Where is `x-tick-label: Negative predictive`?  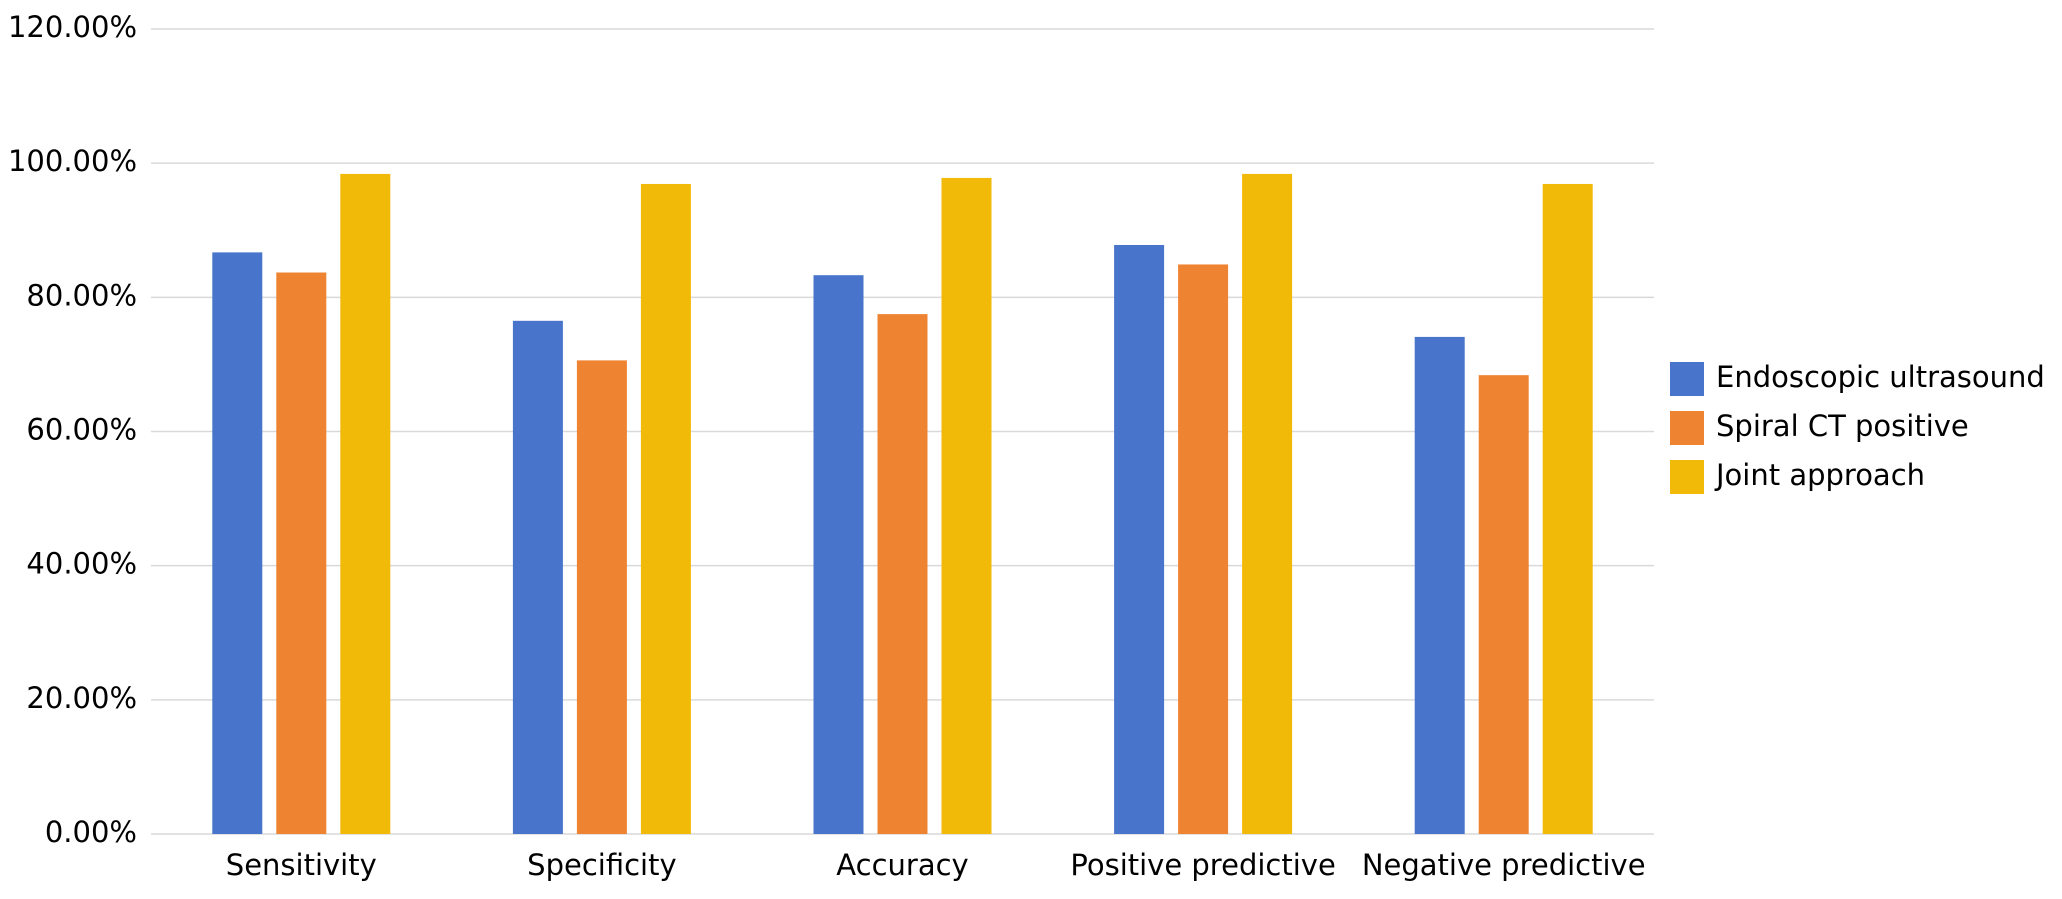
x-tick-label: Negative predictive is located at coordinates (1504, 865).